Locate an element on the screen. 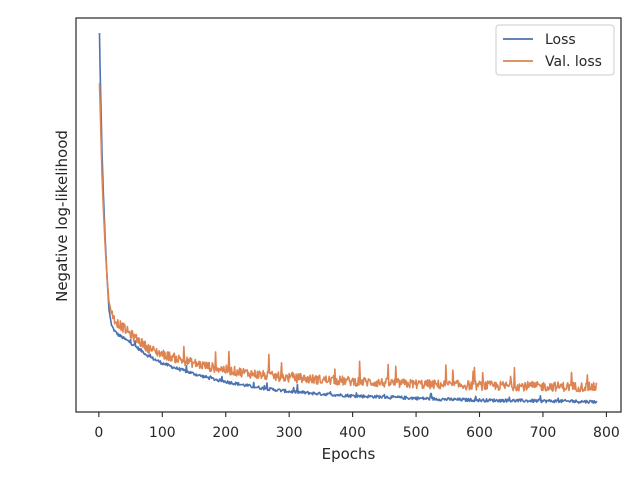 This screenshot has width=640, height=484. legend: Loss Val. loss is located at coordinates (555, 50).